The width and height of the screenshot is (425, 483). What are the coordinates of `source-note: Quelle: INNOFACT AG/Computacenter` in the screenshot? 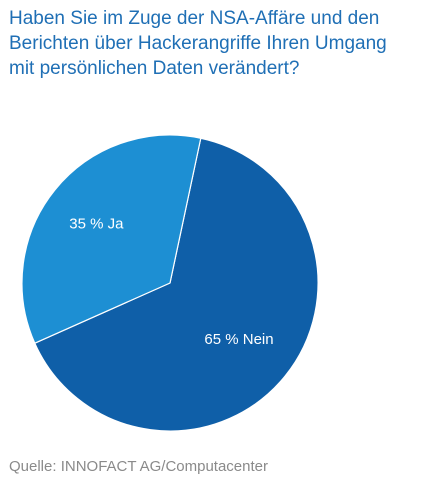 It's located at (138, 466).